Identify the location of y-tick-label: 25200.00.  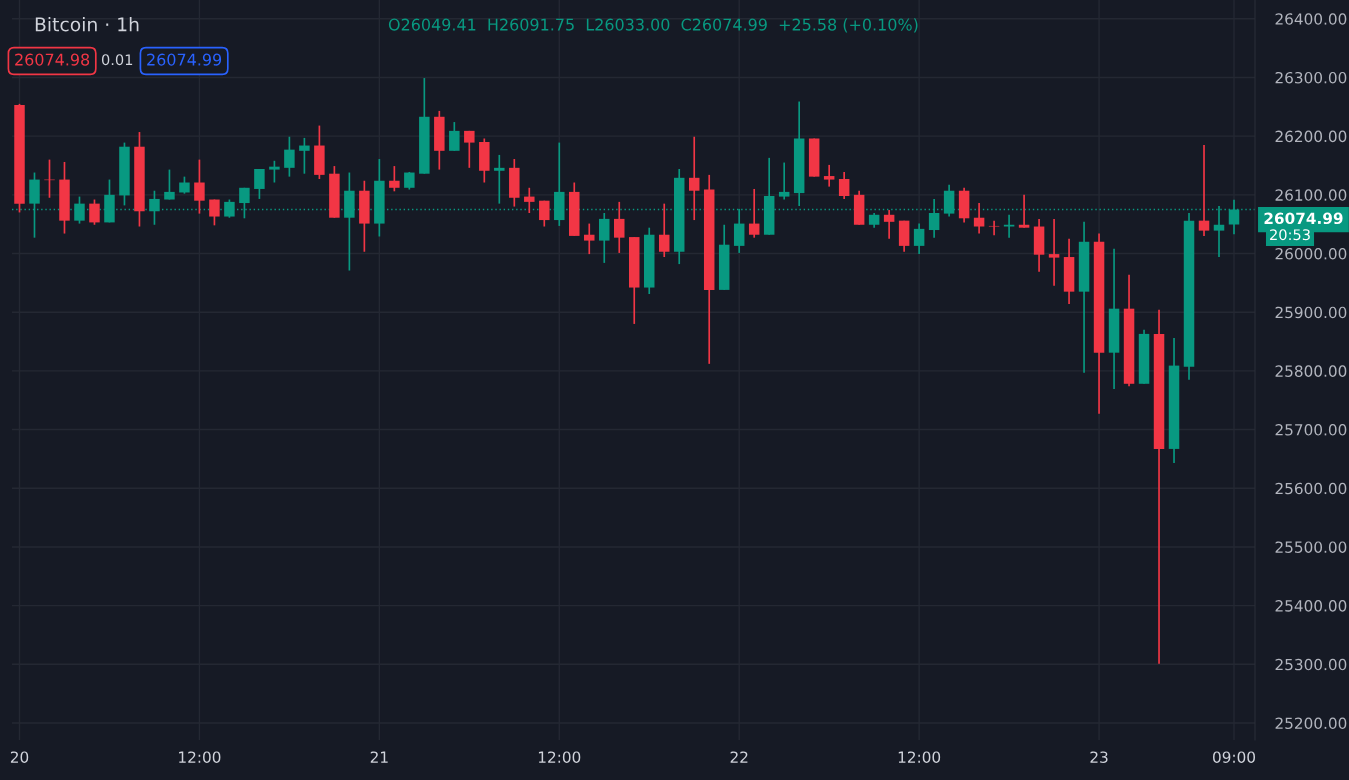
(1311, 723).